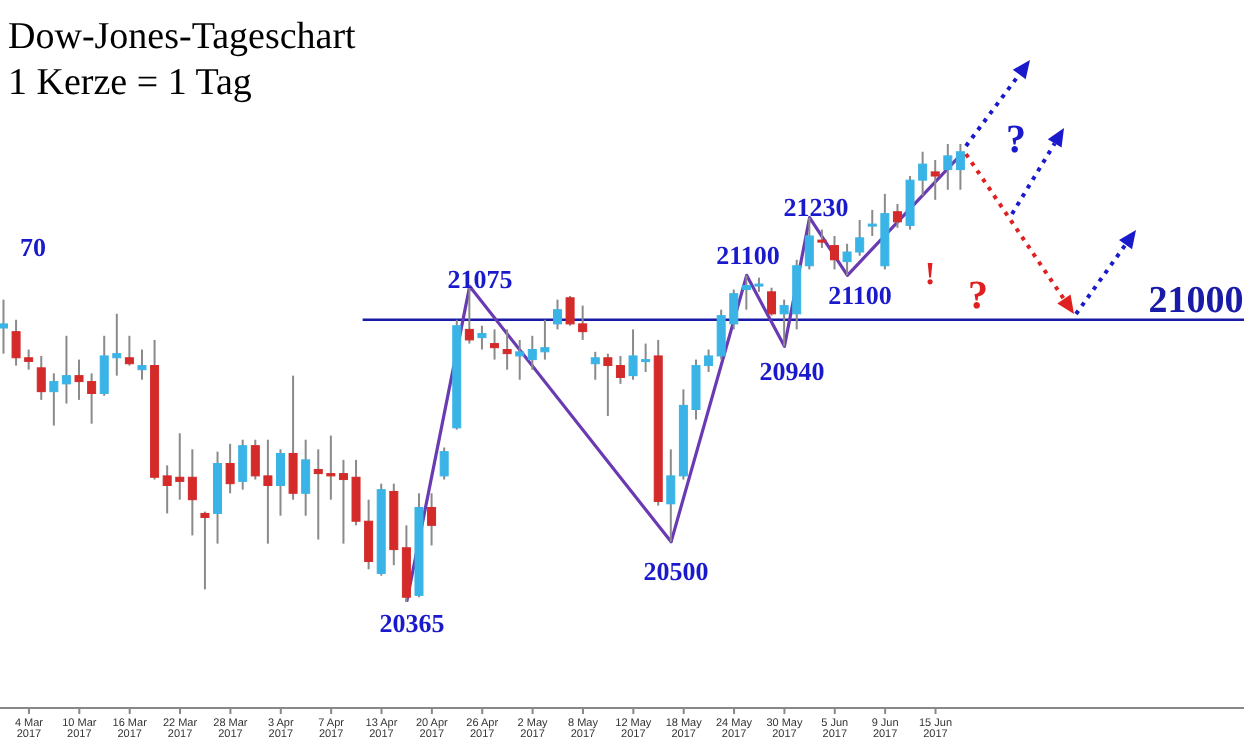 This screenshot has height=752, width=1254. What do you see at coordinates (792, 371) in the screenshot?
I see `annotation: 20940` at bounding box center [792, 371].